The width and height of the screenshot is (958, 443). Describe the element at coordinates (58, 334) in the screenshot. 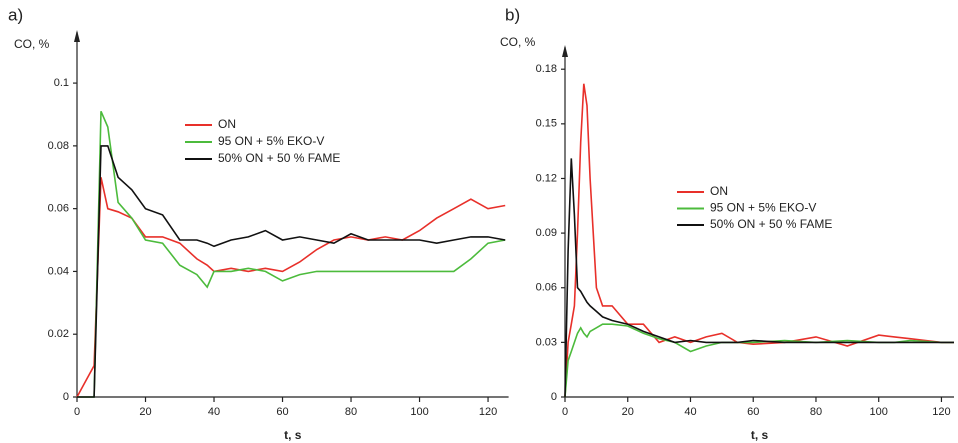

I see `y-tick-label: 0.02` at that location.